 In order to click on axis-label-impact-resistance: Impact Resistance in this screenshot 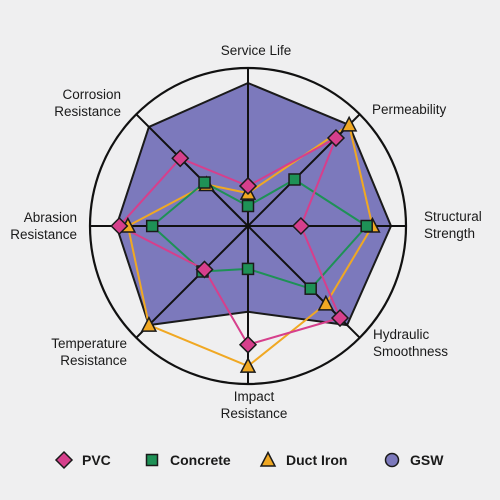, I will do `click(254, 405)`.